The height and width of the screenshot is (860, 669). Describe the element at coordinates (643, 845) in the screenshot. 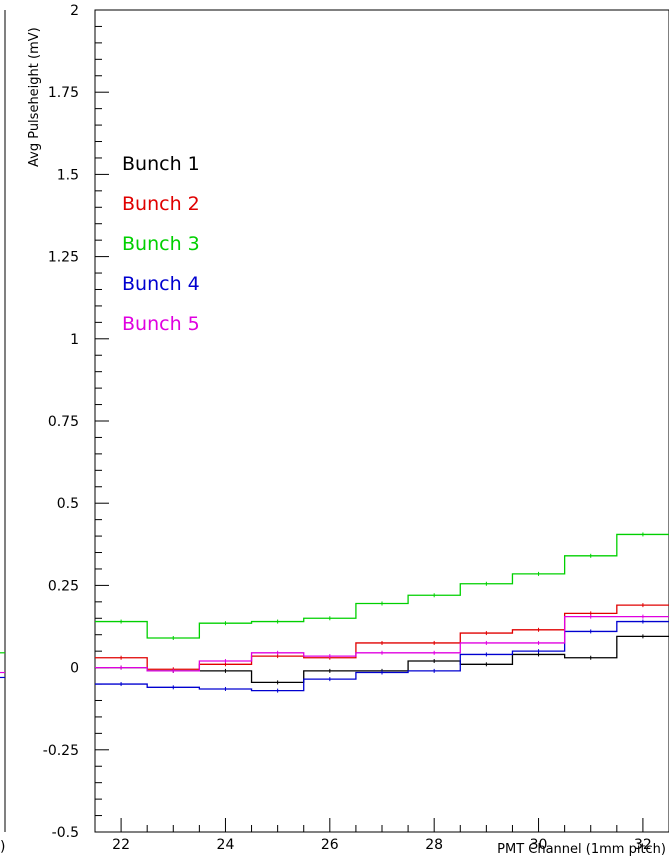

I see `x-tick-label: 32` at that location.